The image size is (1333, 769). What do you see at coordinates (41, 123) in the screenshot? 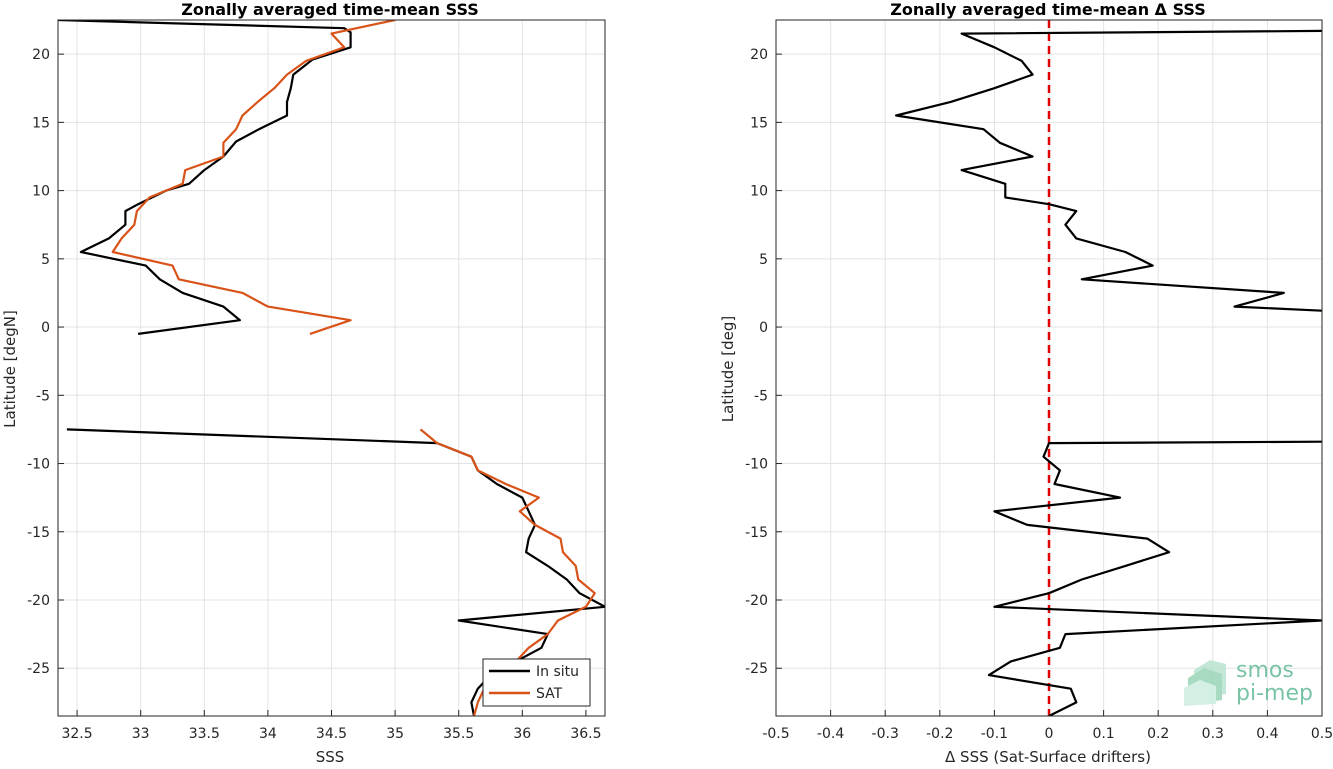
I see `left-y-tick-label: 15` at bounding box center [41, 123].